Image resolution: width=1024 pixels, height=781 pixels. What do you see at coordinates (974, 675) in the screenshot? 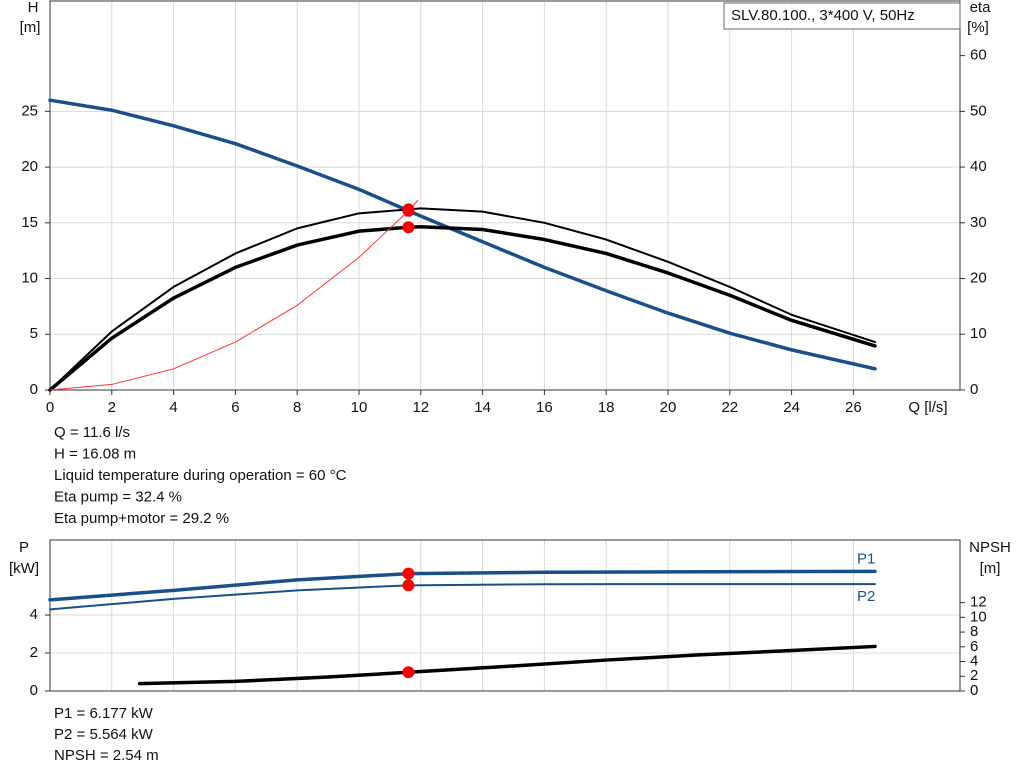
I see `y2-tick-label: 2` at bounding box center [974, 675].